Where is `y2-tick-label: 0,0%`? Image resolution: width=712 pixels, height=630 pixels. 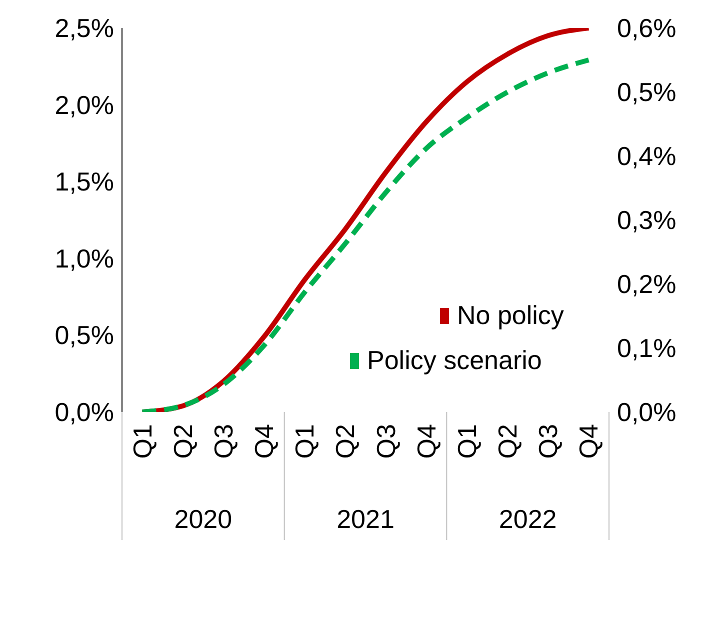 y2-tick-label: 0,0% is located at coordinates (646, 412).